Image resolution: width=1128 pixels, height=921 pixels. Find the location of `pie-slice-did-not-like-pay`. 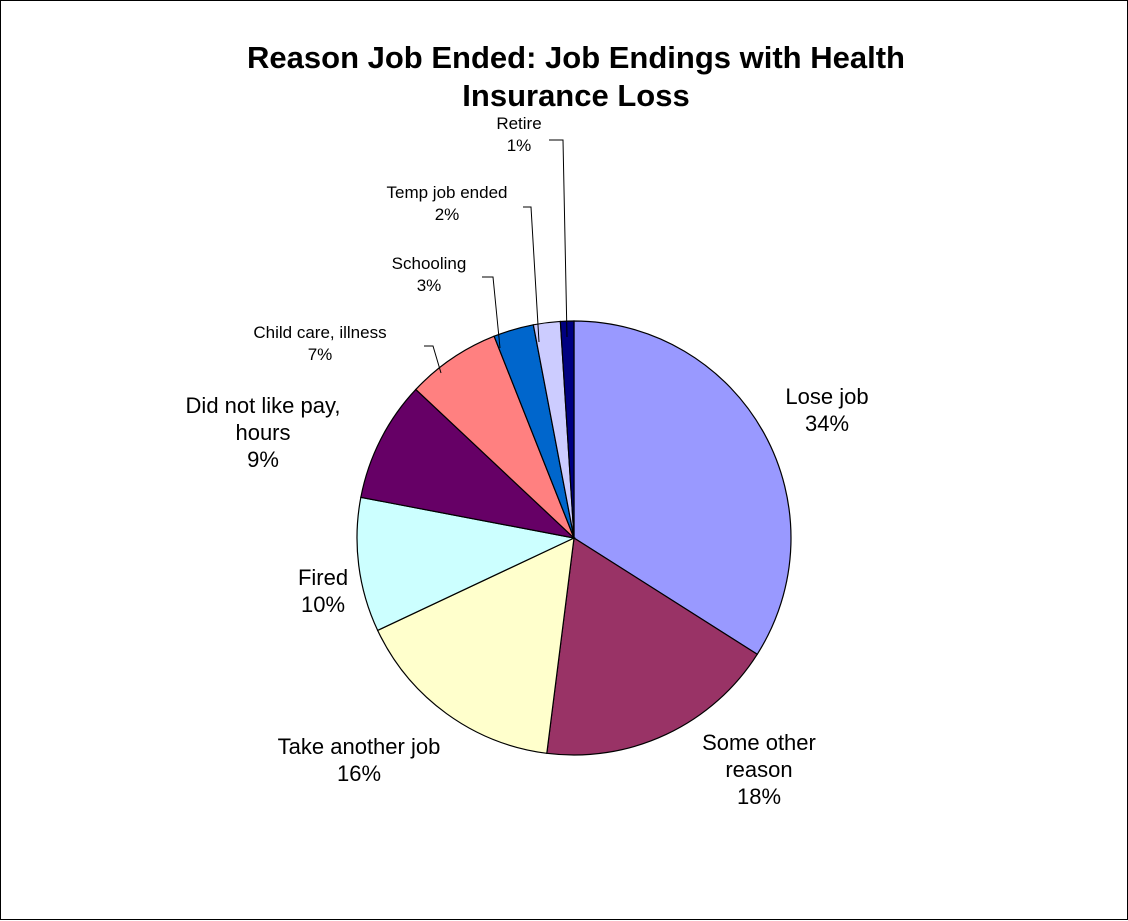

pie-slice-did-not-like-pay is located at coordinates (468, 463).